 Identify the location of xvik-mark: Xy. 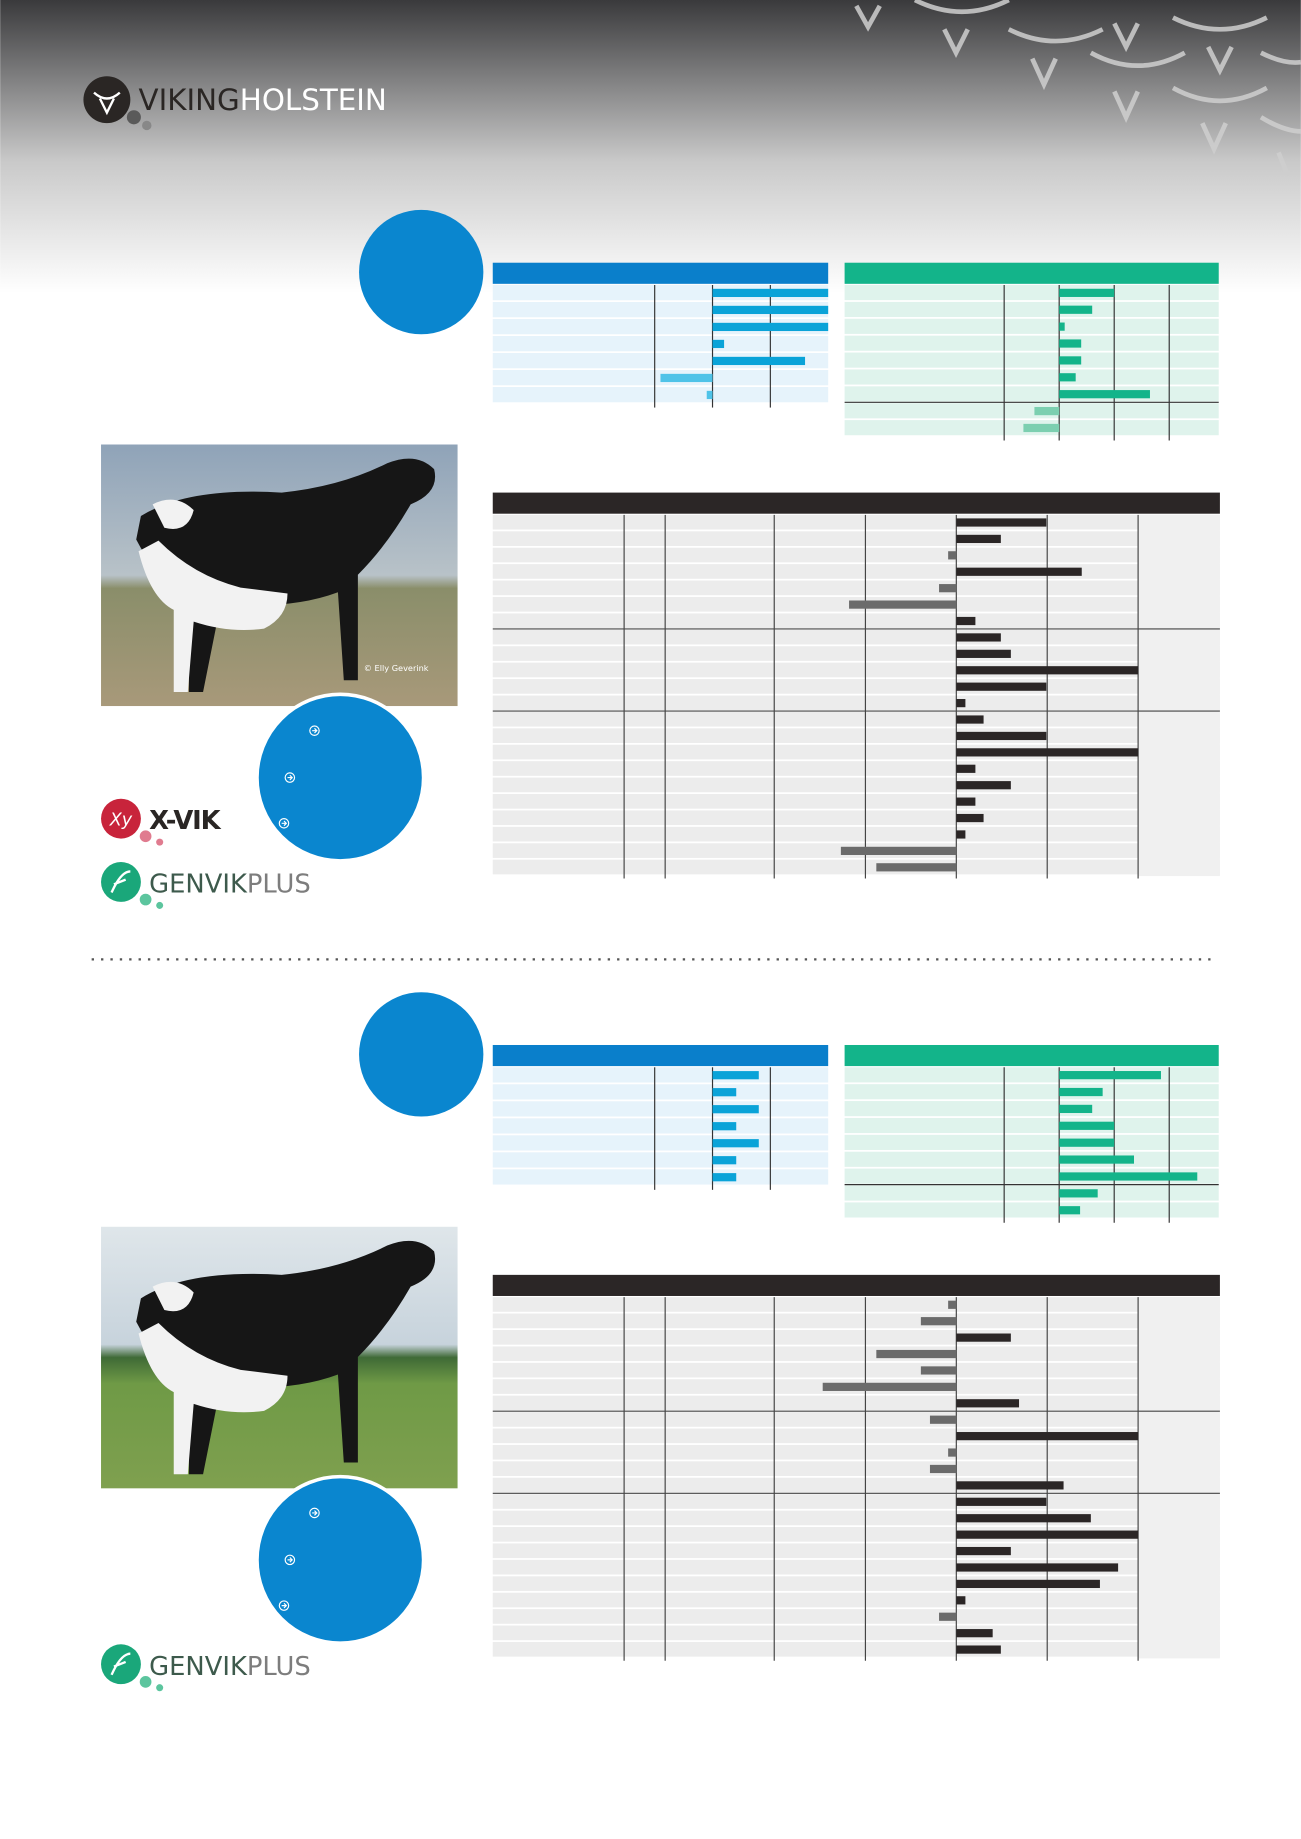
(121, 821).